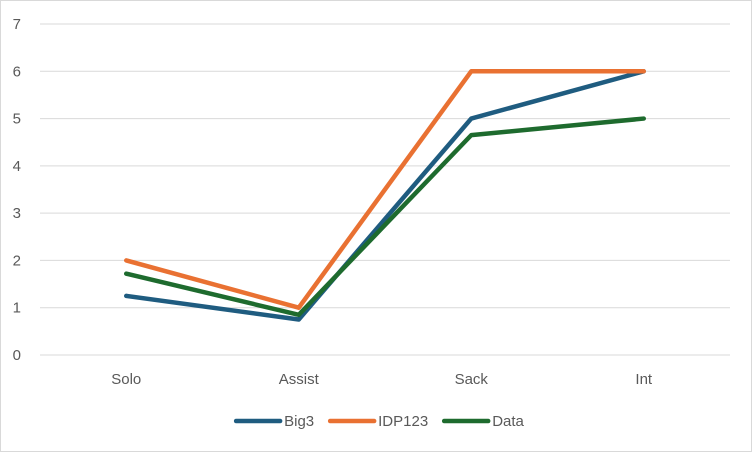  What do you see at coordinates (17, 119) in the screenshot?
I see `y-tick-label: 5` at bounding box center [17, 119].